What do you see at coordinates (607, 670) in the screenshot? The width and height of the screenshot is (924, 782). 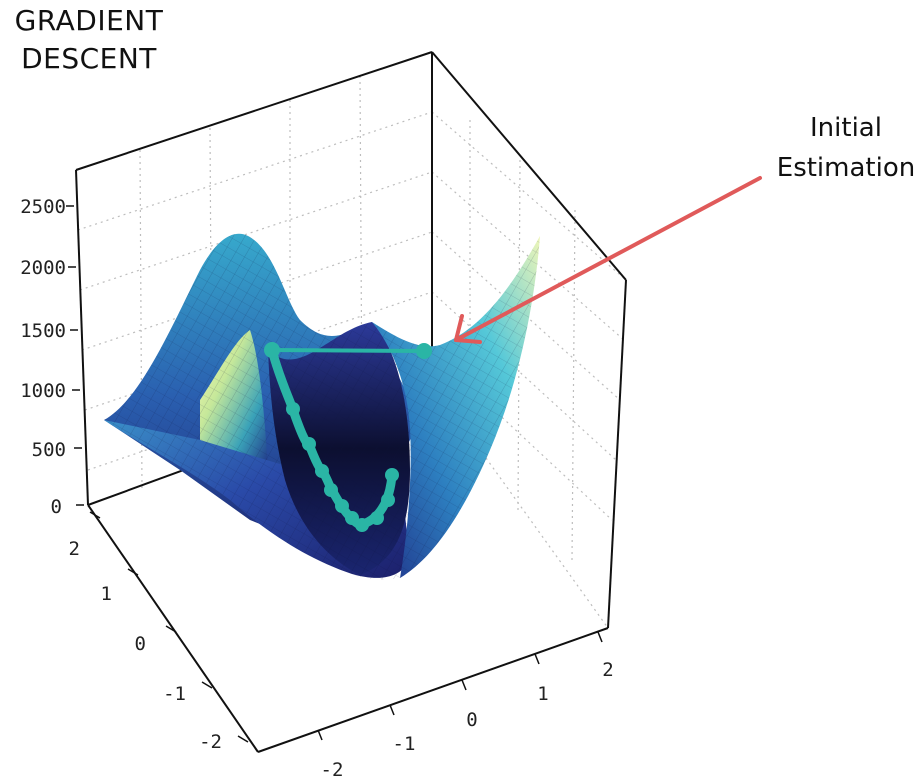 I see `x-tick-label-2: 2` at bounding box center [607, 670].